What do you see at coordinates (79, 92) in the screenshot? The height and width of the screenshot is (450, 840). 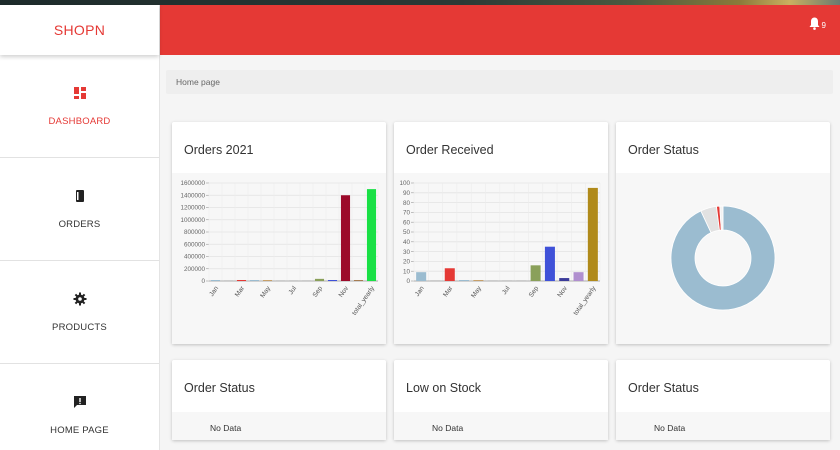 I see `dashboard-icon` at bounding box center [79, 92].